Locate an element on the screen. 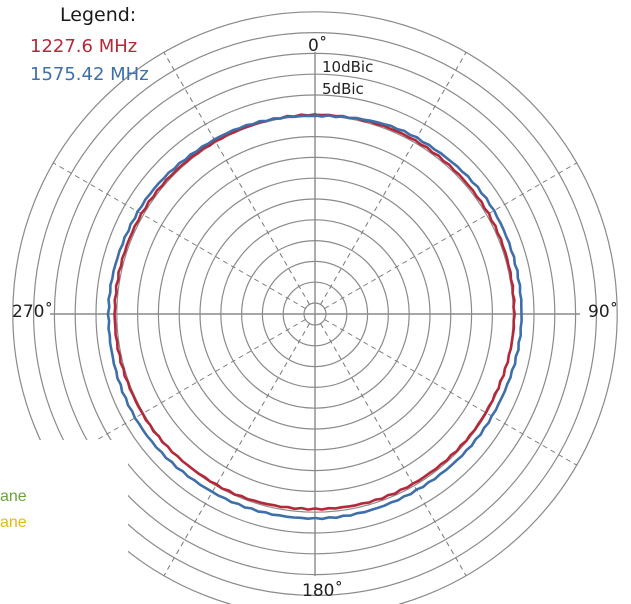  ring-label-10dbic: 10dBic is located at coordinates (348, 67).